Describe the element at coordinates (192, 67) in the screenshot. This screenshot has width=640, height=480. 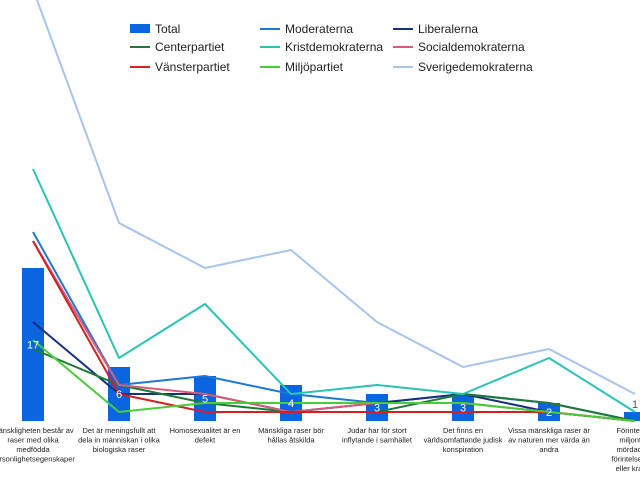
I see `legend-label: Vänsterpartiet` at that location.